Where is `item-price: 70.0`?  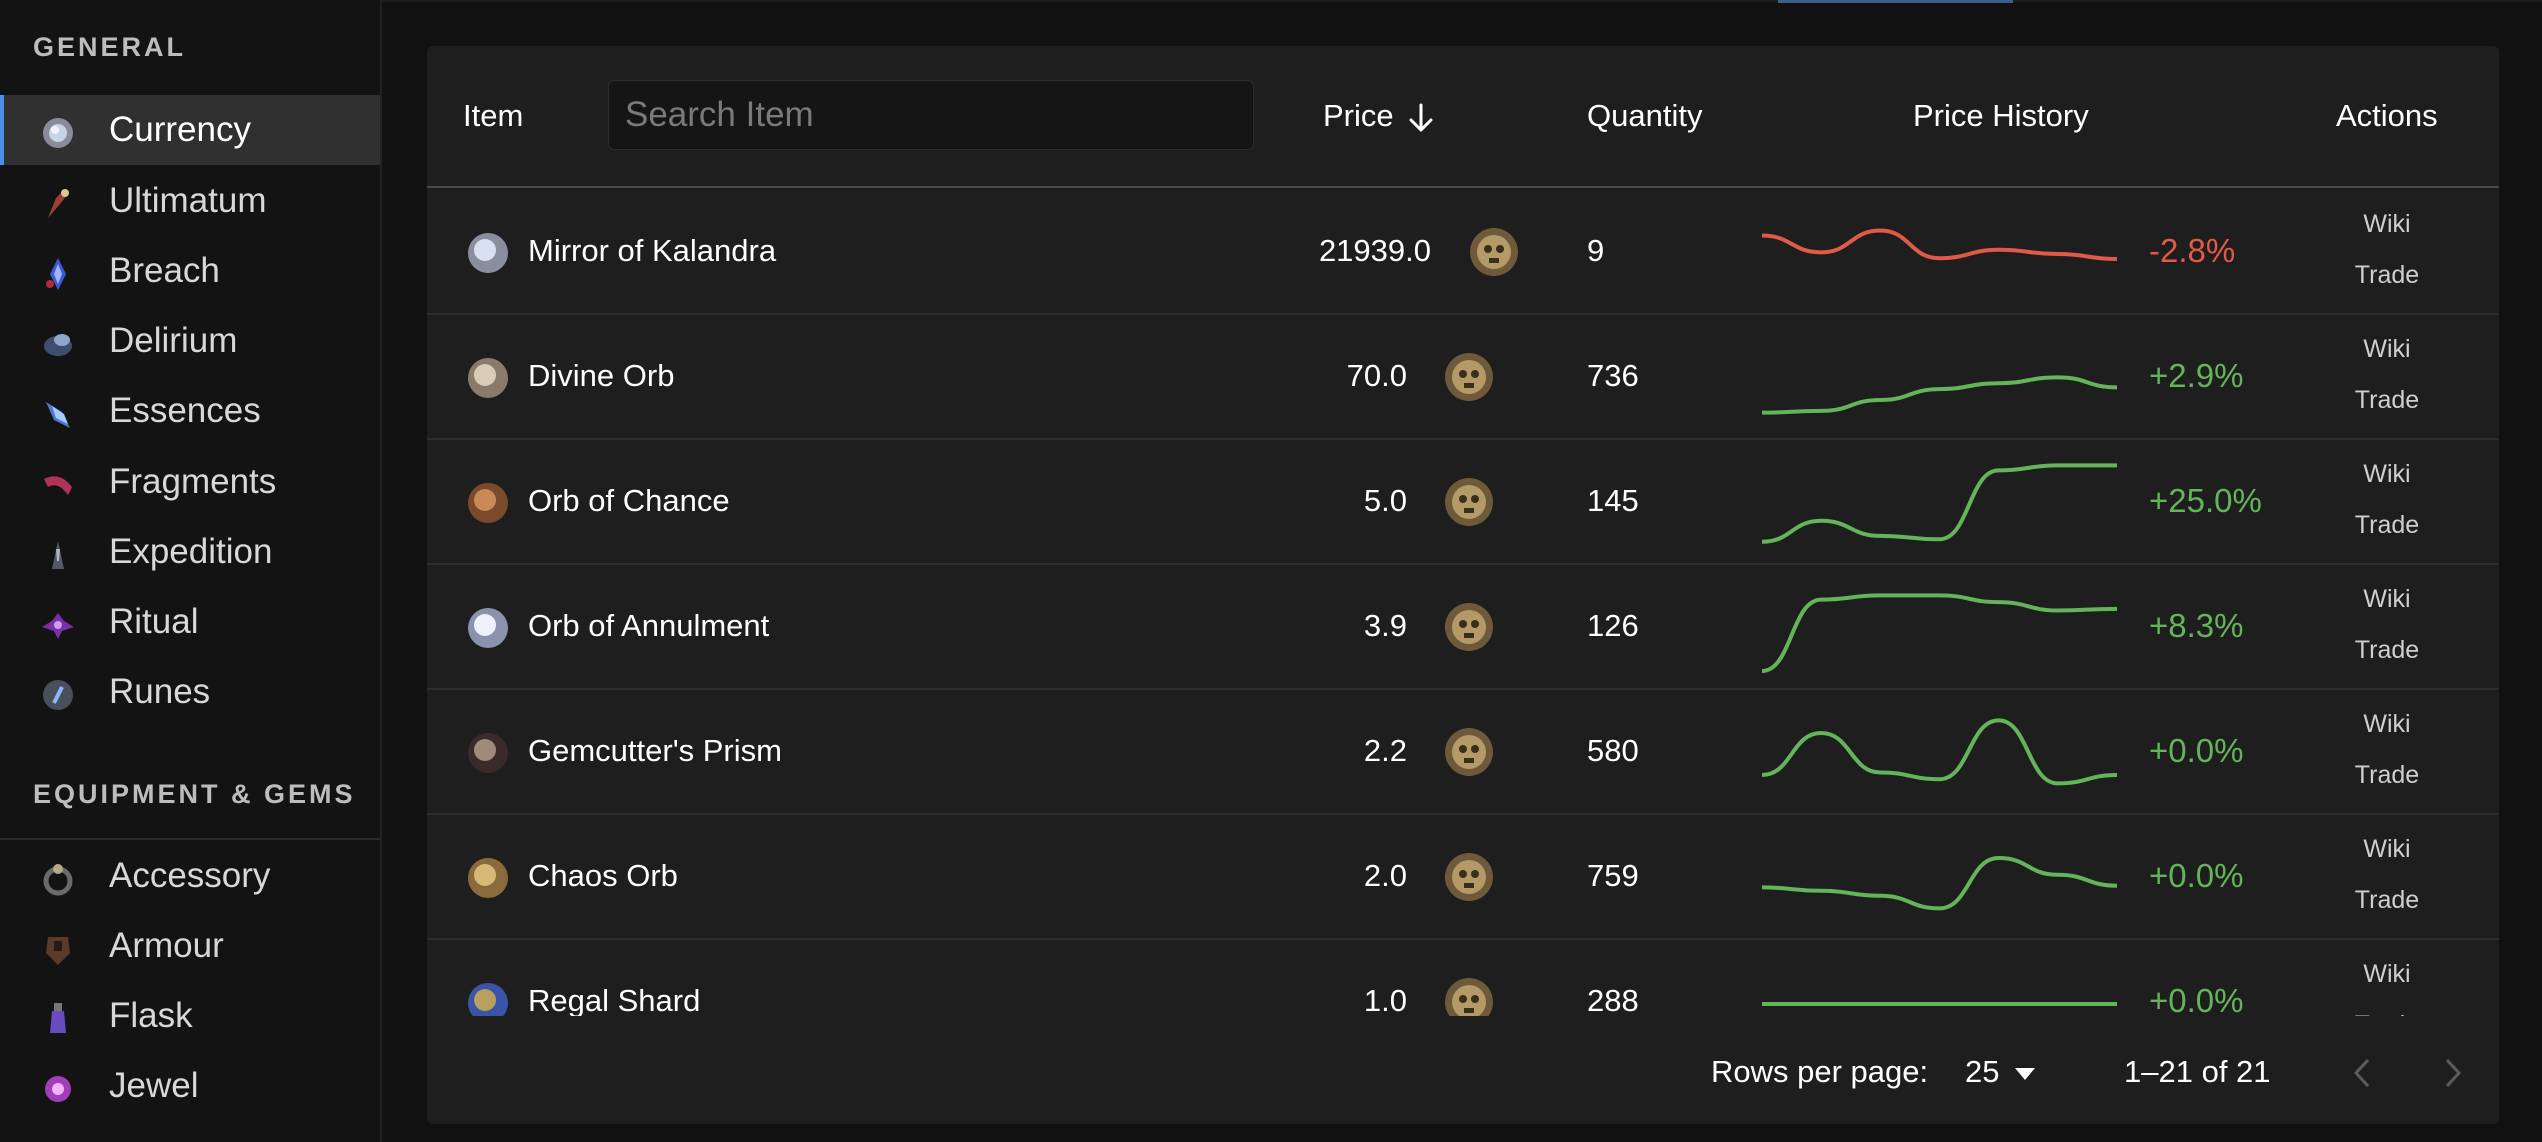
item-price: 70.0 is located at coordinates (1376, 375).